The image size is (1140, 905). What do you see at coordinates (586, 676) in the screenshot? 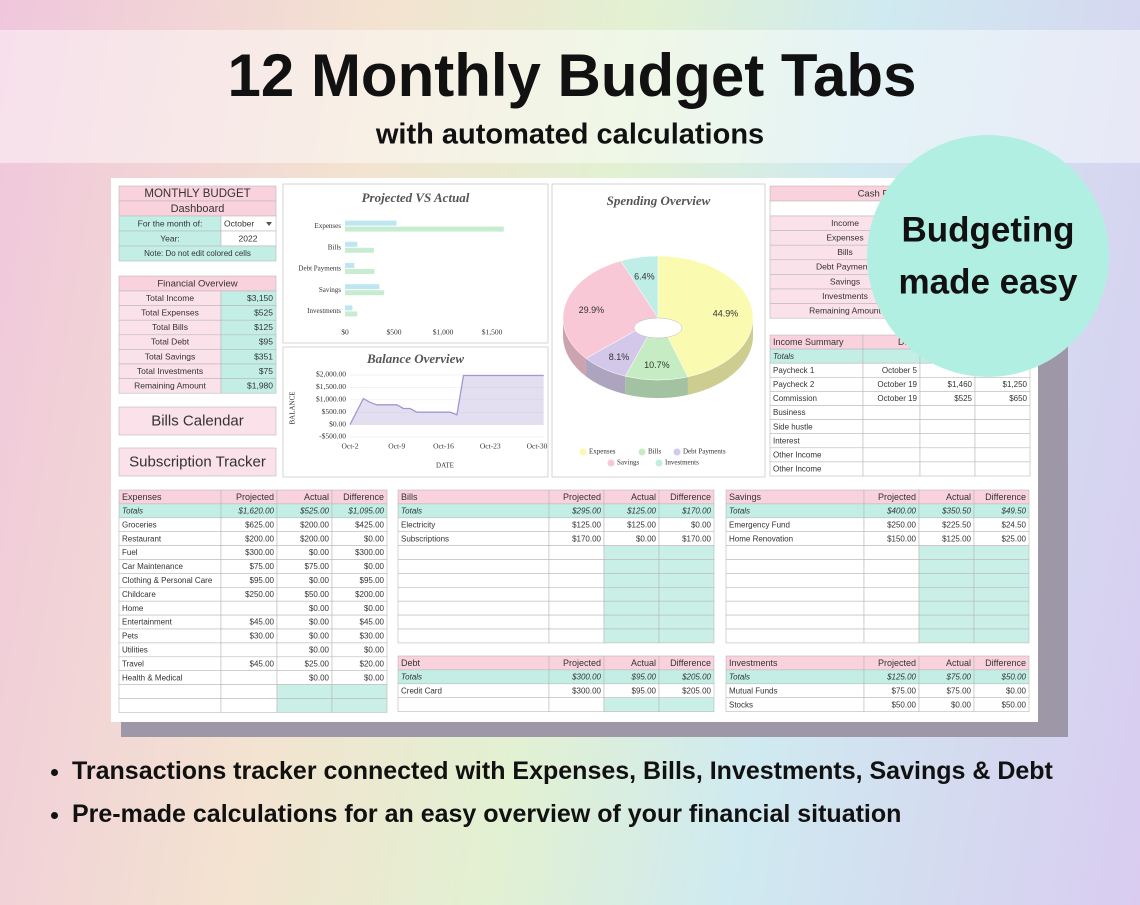
I see `totals-cell: $300.00` at bounding box center [586, 676].